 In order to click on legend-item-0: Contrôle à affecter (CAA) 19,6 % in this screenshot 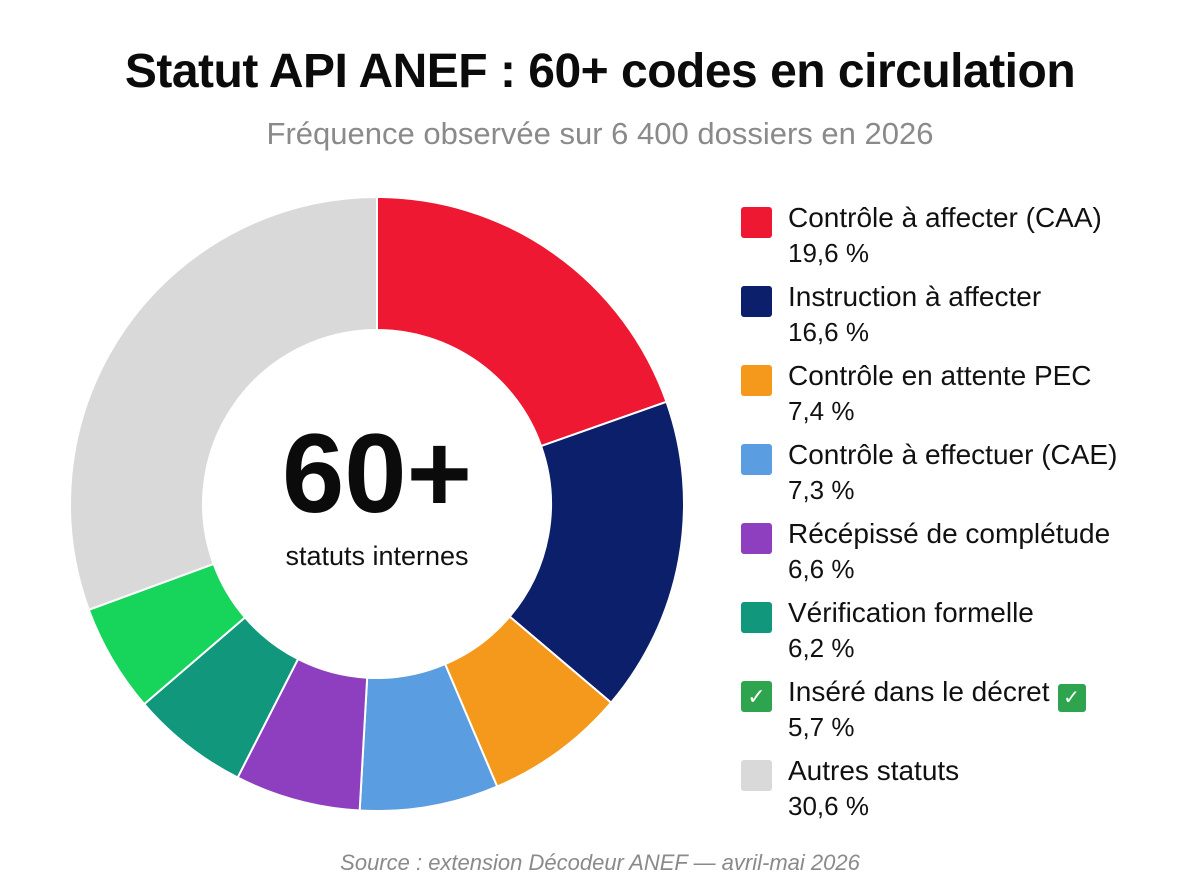, I will do `click(960, 239)`.